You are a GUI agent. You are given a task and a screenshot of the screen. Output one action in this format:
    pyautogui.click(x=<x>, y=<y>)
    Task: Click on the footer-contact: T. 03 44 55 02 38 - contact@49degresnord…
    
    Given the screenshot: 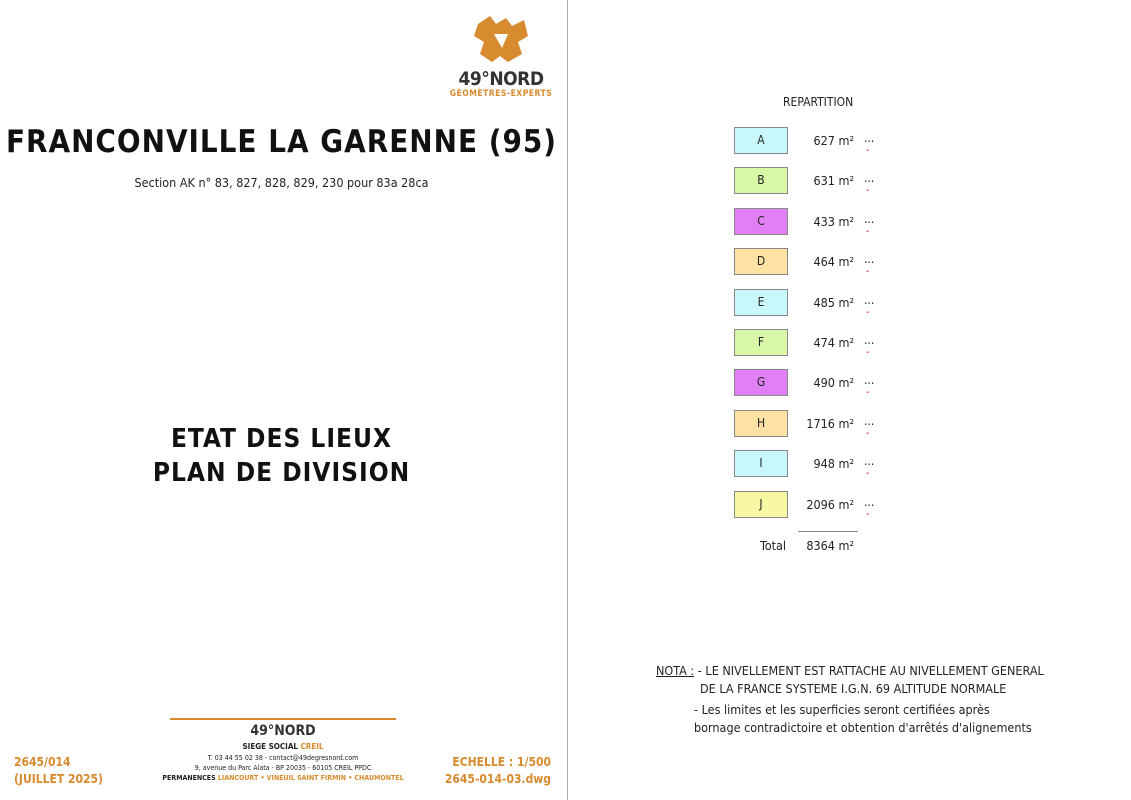 What is the action you would take?
    pyautogui.click(x=283, y=758)
    